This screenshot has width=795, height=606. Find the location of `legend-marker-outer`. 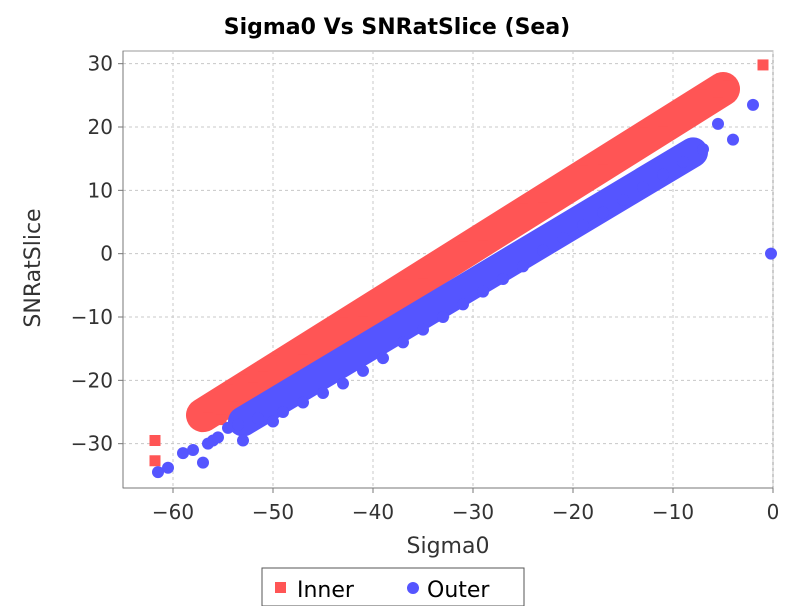

legend-marker-outer is located at coordinates (413, 588).